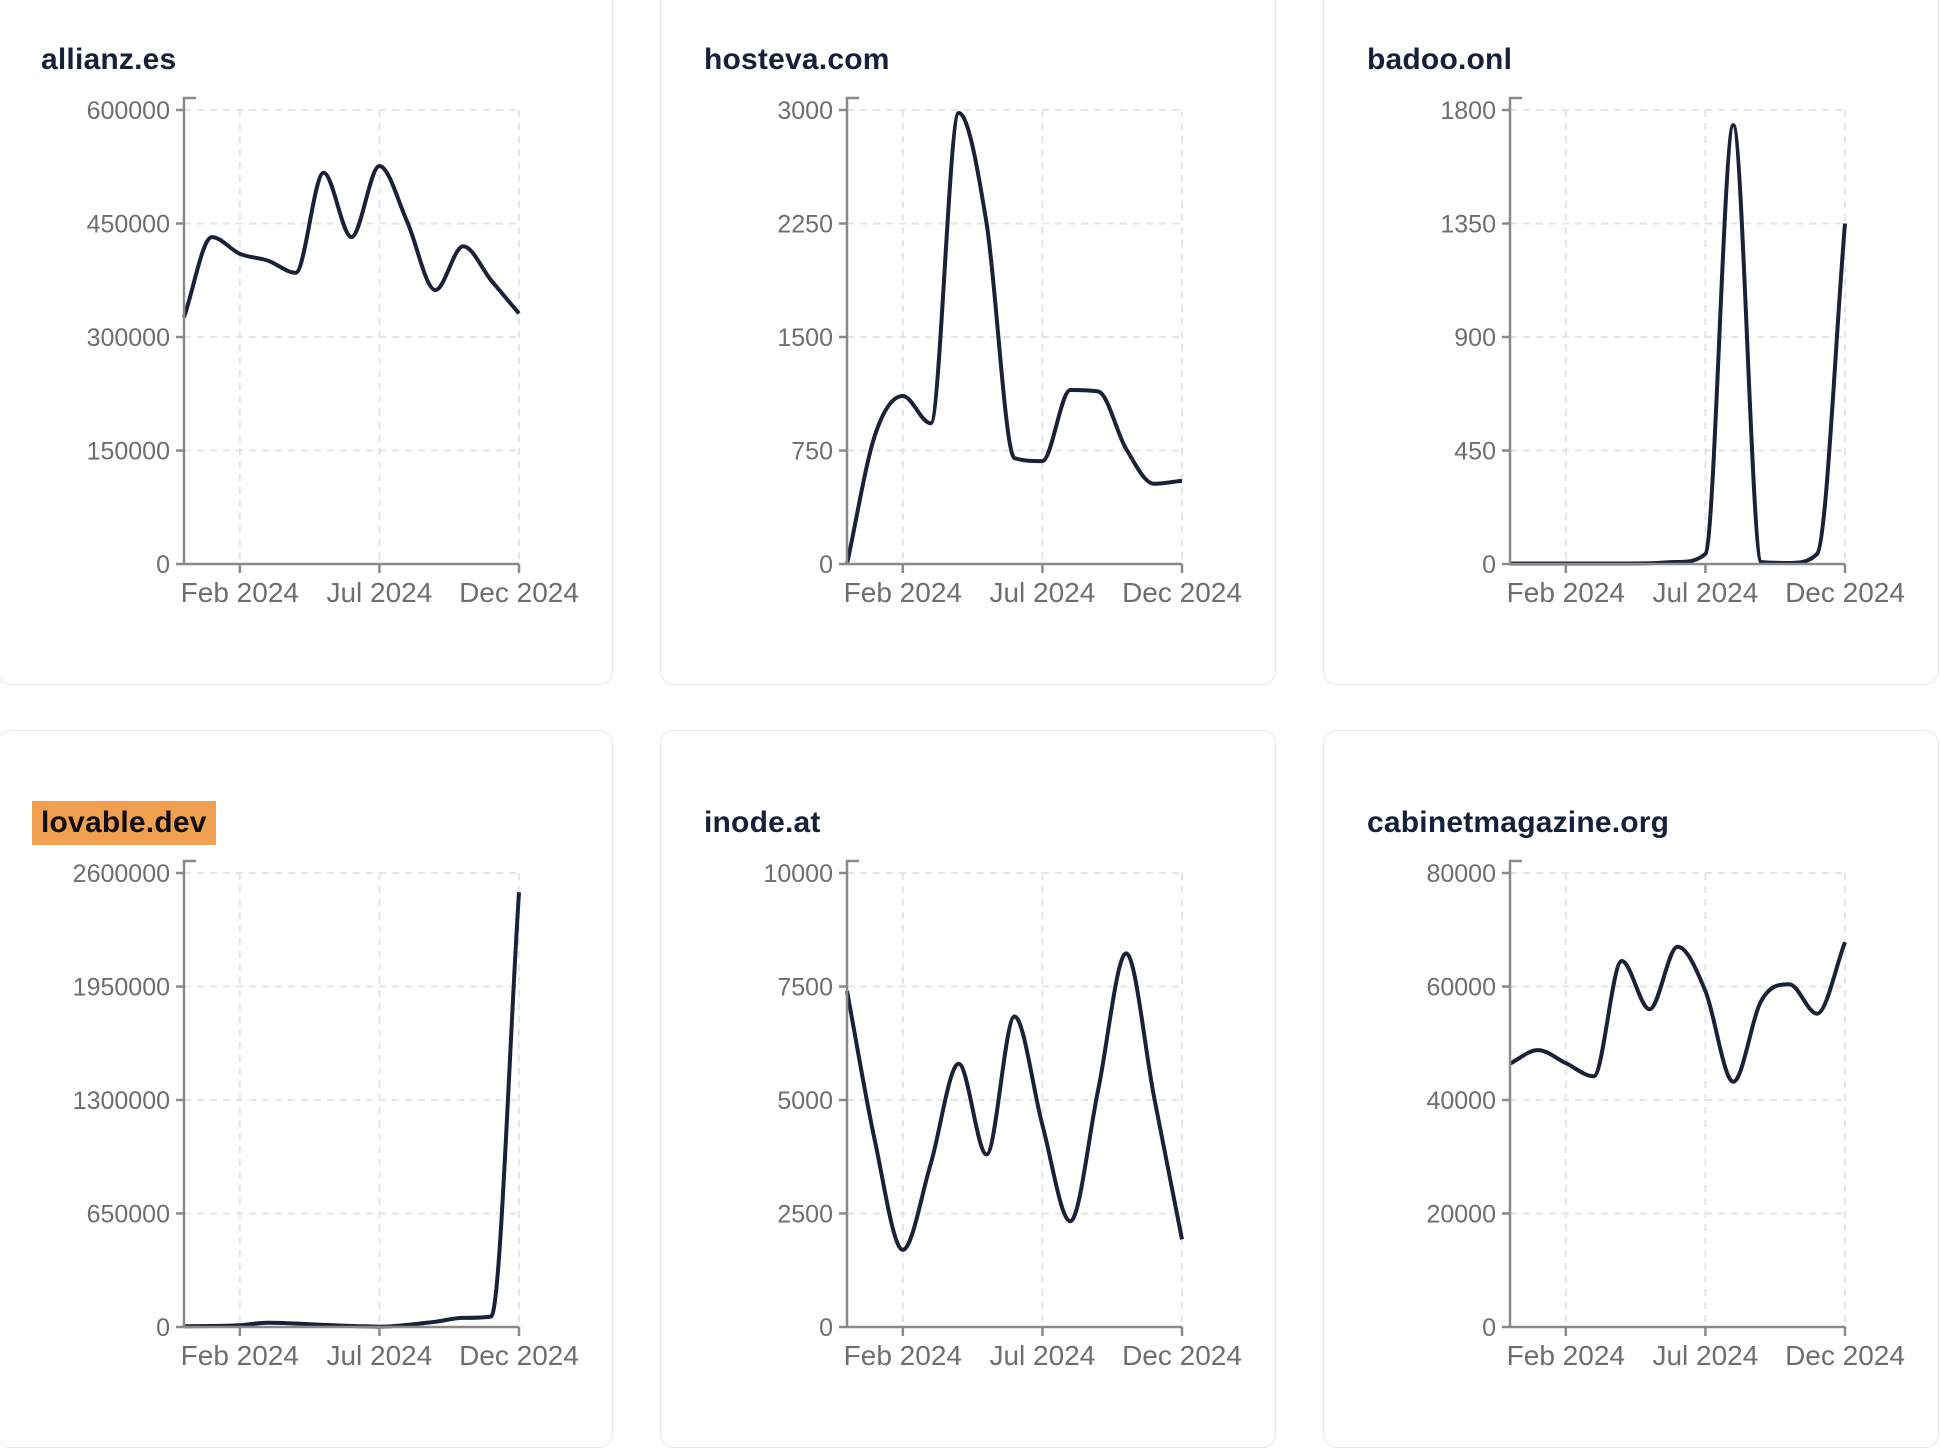 This screenshot has width=1940, height=1452. I want to click on y-tick-label: 1800, so click(1468, 111).